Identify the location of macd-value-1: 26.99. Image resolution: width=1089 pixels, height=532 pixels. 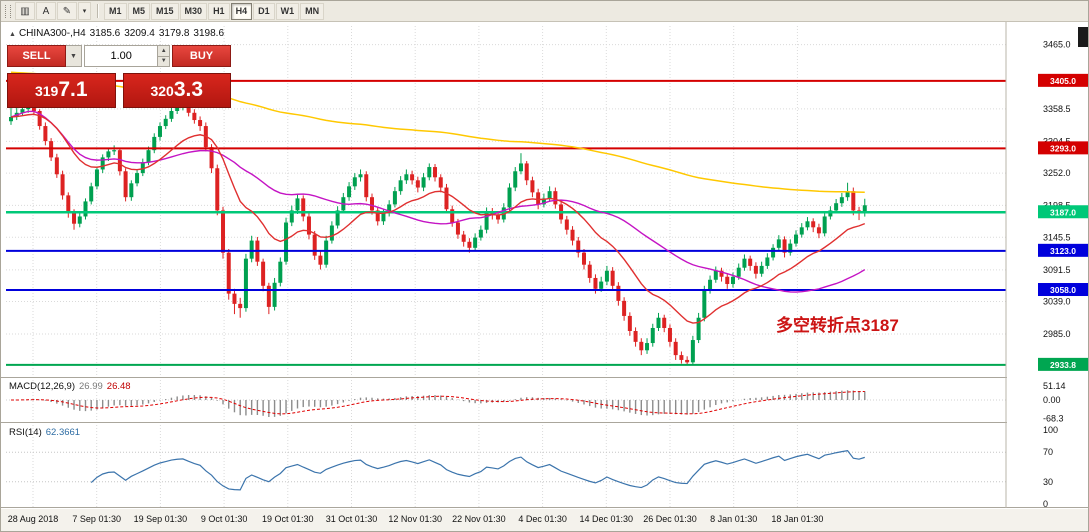
(91, 386).